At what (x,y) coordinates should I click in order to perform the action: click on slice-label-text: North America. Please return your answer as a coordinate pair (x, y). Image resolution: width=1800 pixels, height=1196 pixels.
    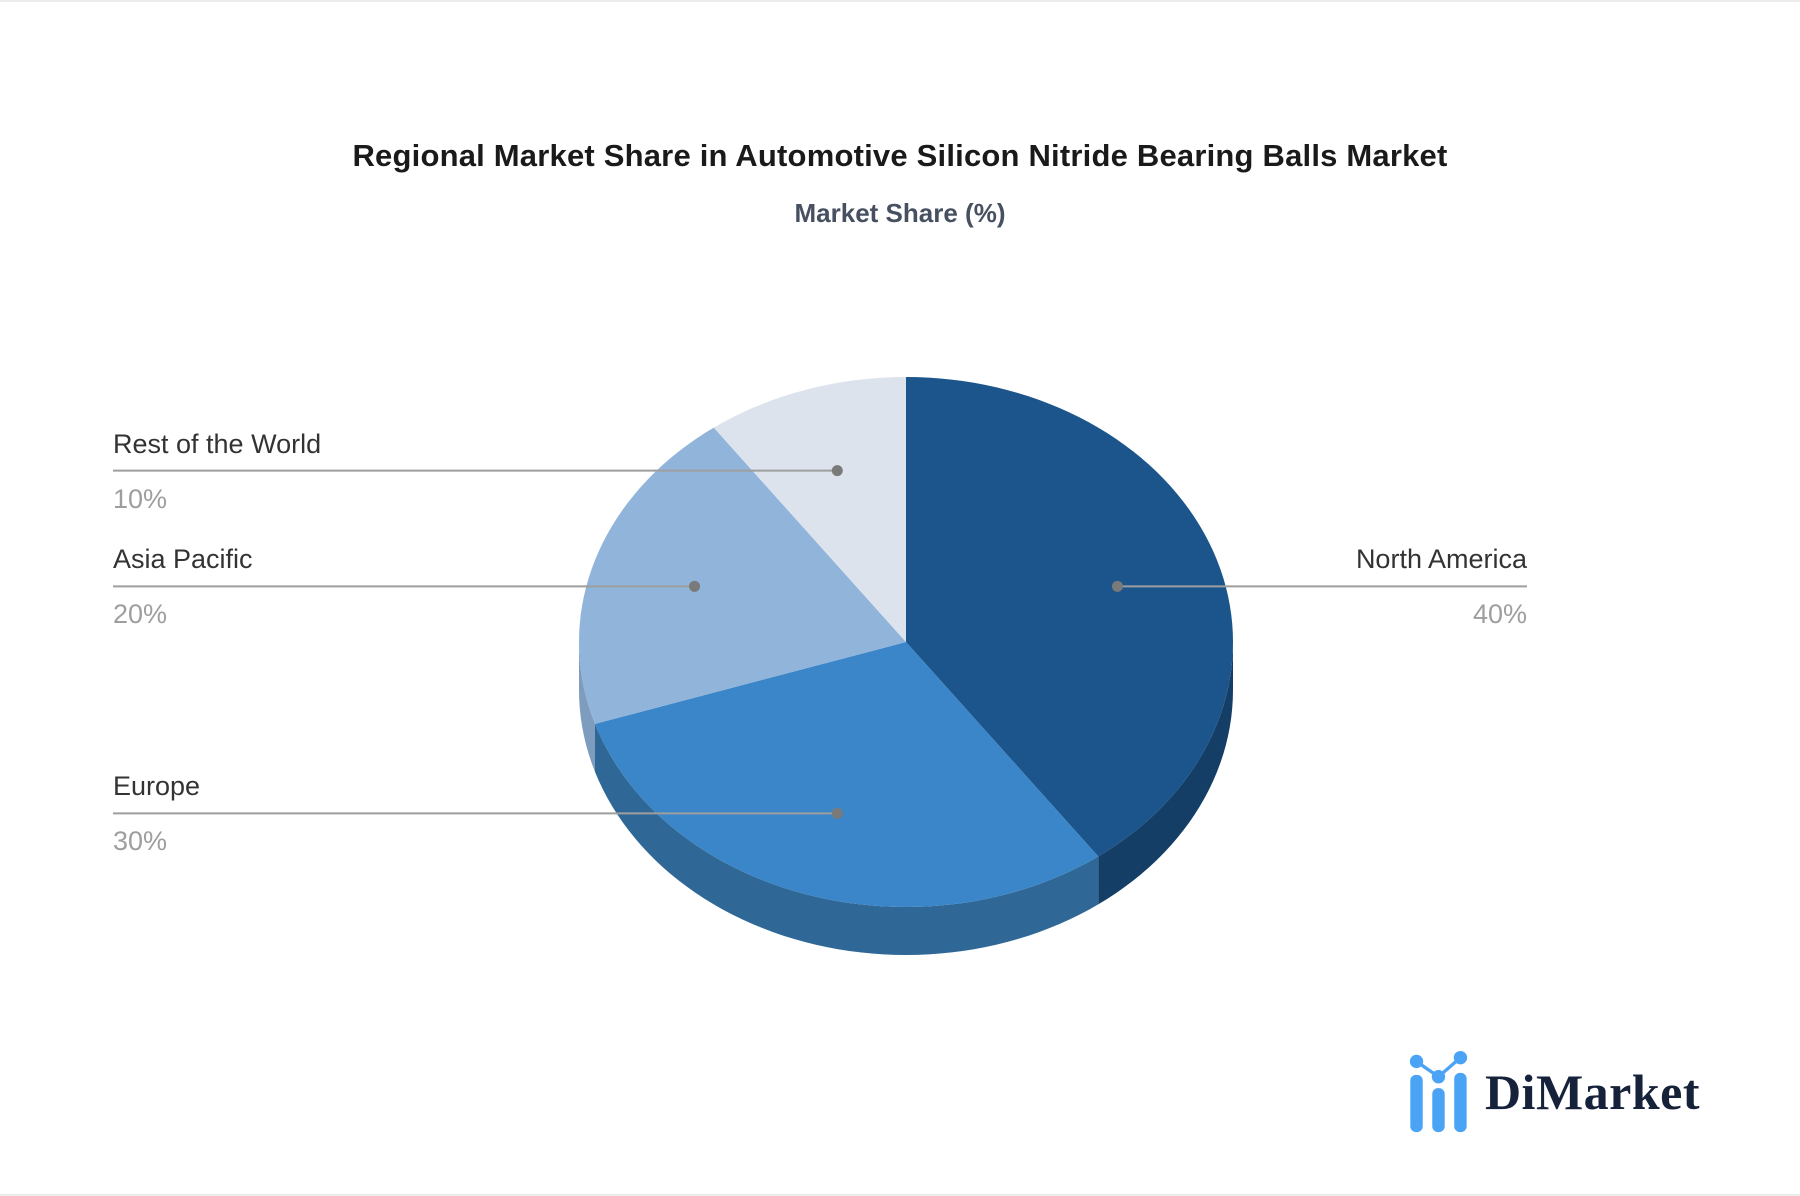
    Looking at the image, I should click on (1441, 559).